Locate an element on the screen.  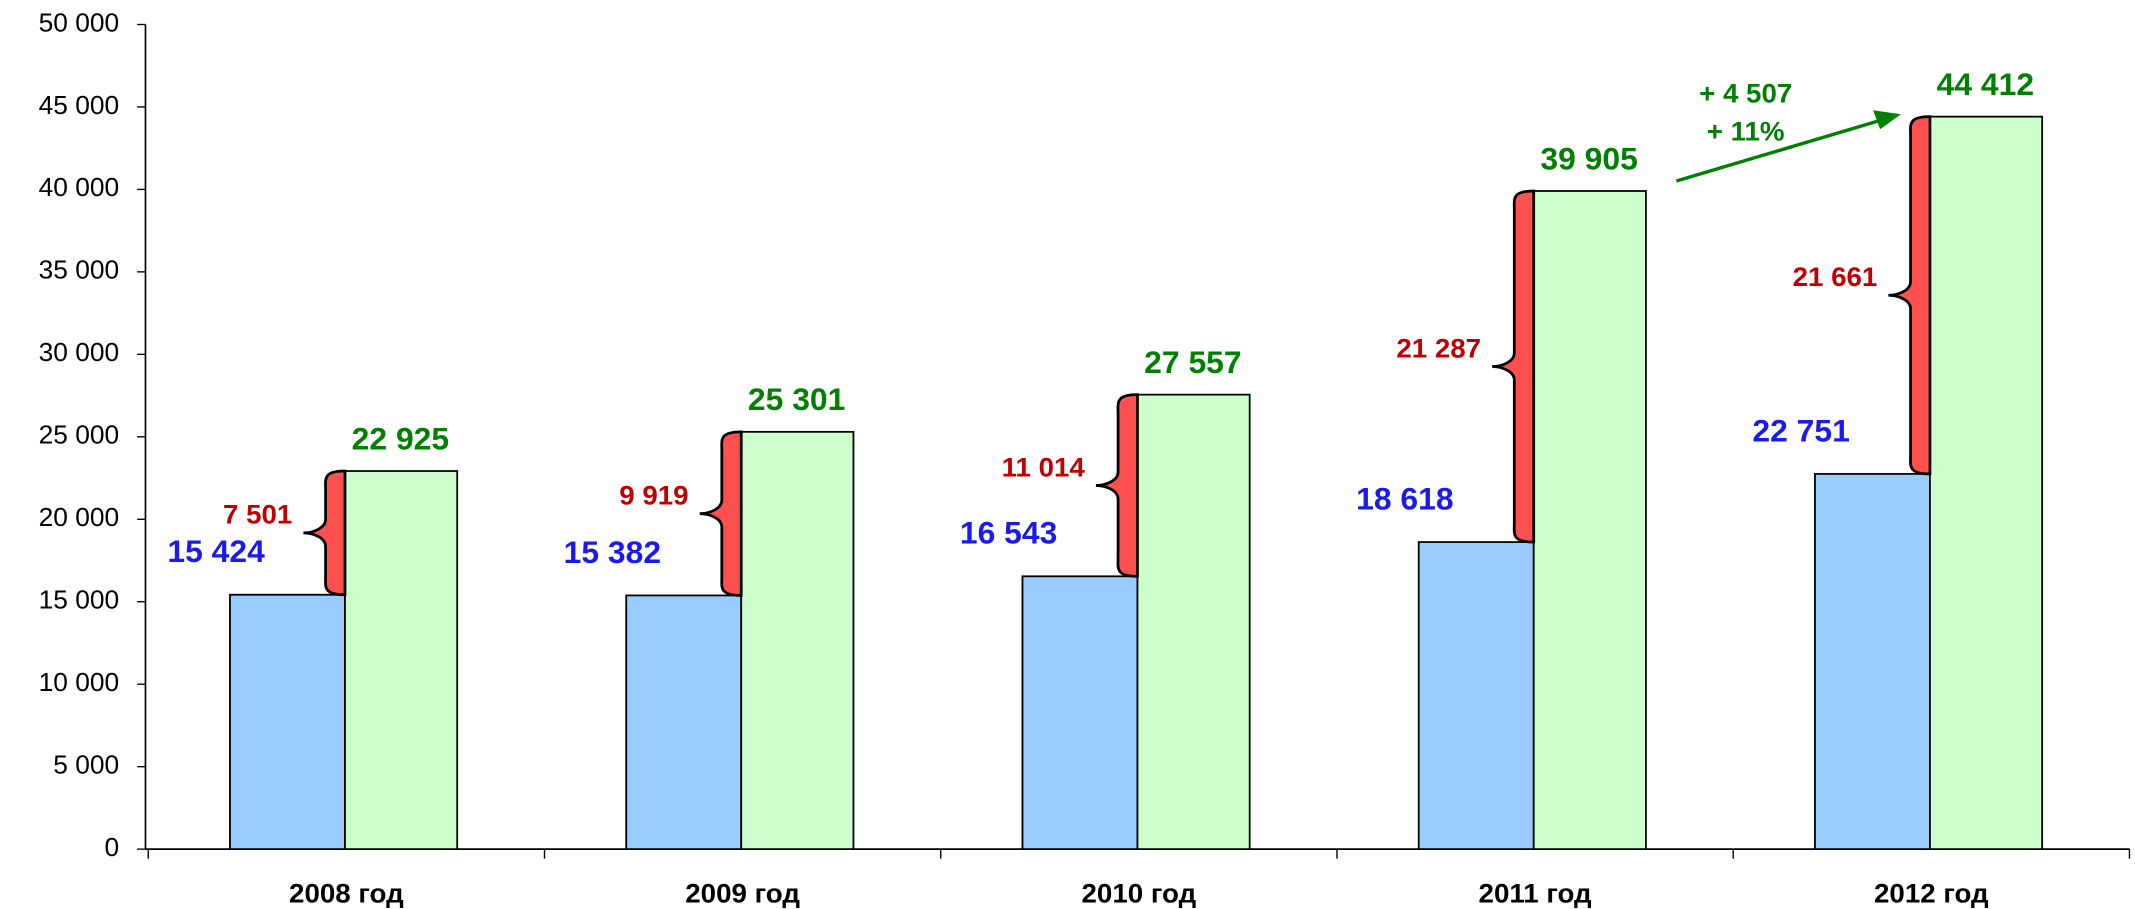
y-tick-label: 40 000 is located at coordinates (79, 187).